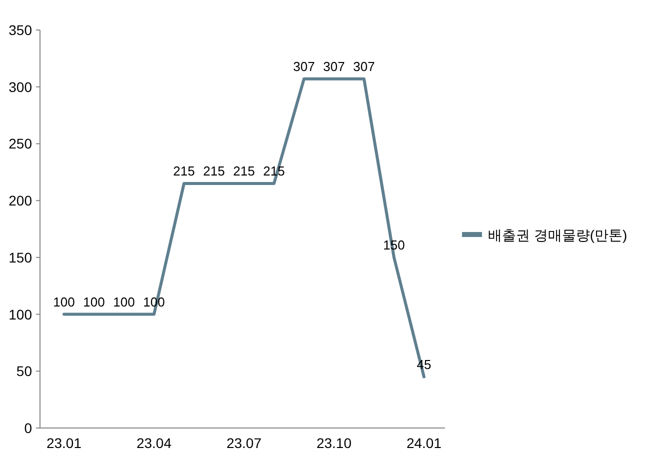  What do you see at coordinates (20, 314) in the screenshot?
I see `y-tick-label: 100` at bounding box center [20, 314].